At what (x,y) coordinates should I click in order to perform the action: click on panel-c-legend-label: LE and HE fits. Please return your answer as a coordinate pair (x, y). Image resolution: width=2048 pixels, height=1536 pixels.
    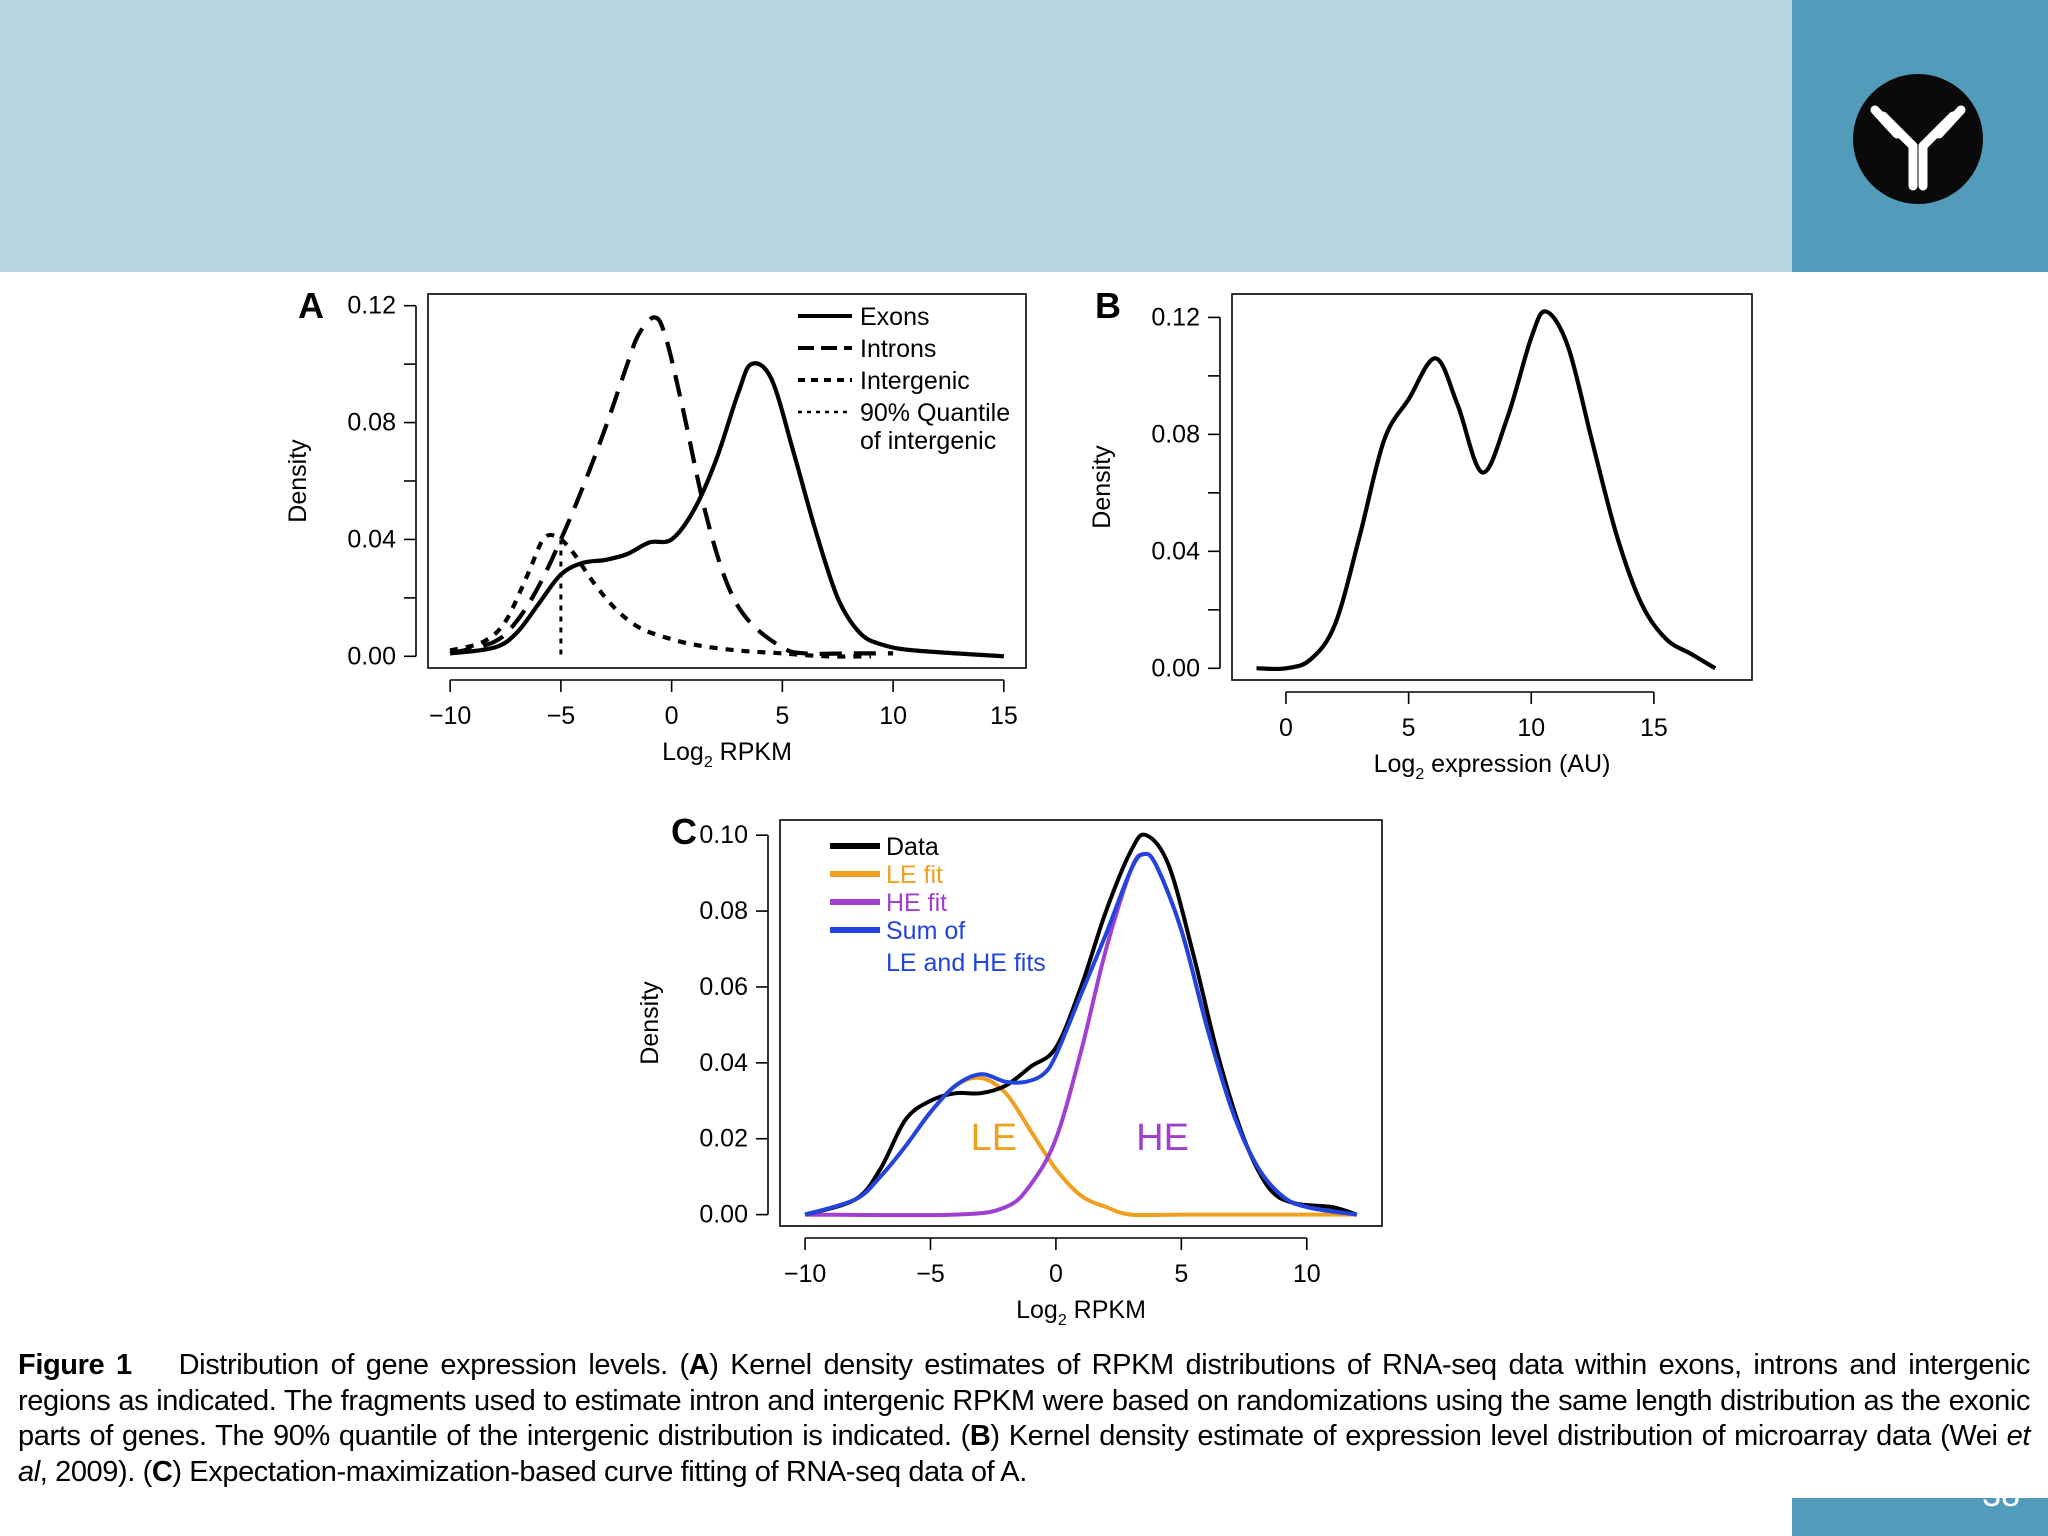
    Looking at the image, I should click on (966, 963).